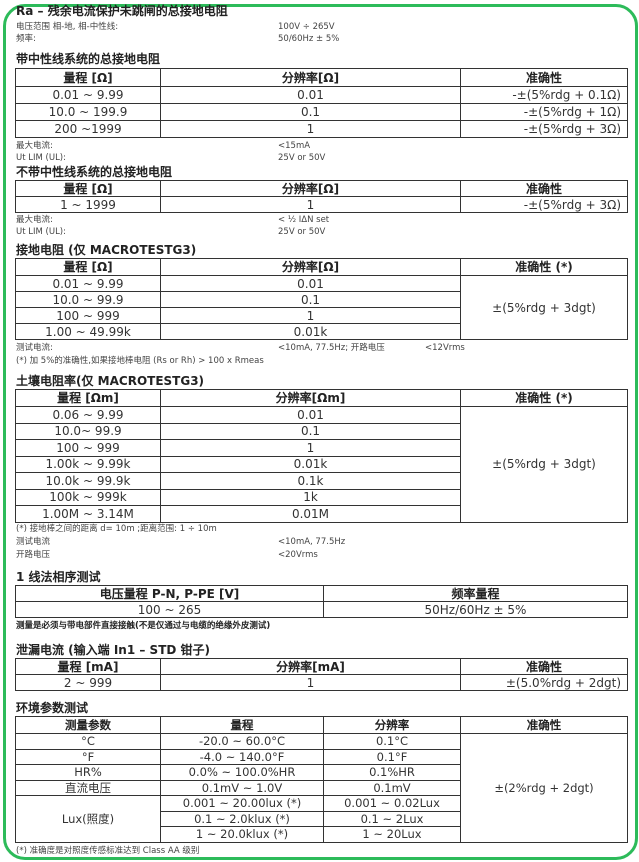 The image size is (639, 862). Describe the element at coordinates (116, 529) in the screenshot. I see `footnote: (*) 接地棒之间的距离 d= 10m ;距离范围: 1 ÷ 10m` at that location.